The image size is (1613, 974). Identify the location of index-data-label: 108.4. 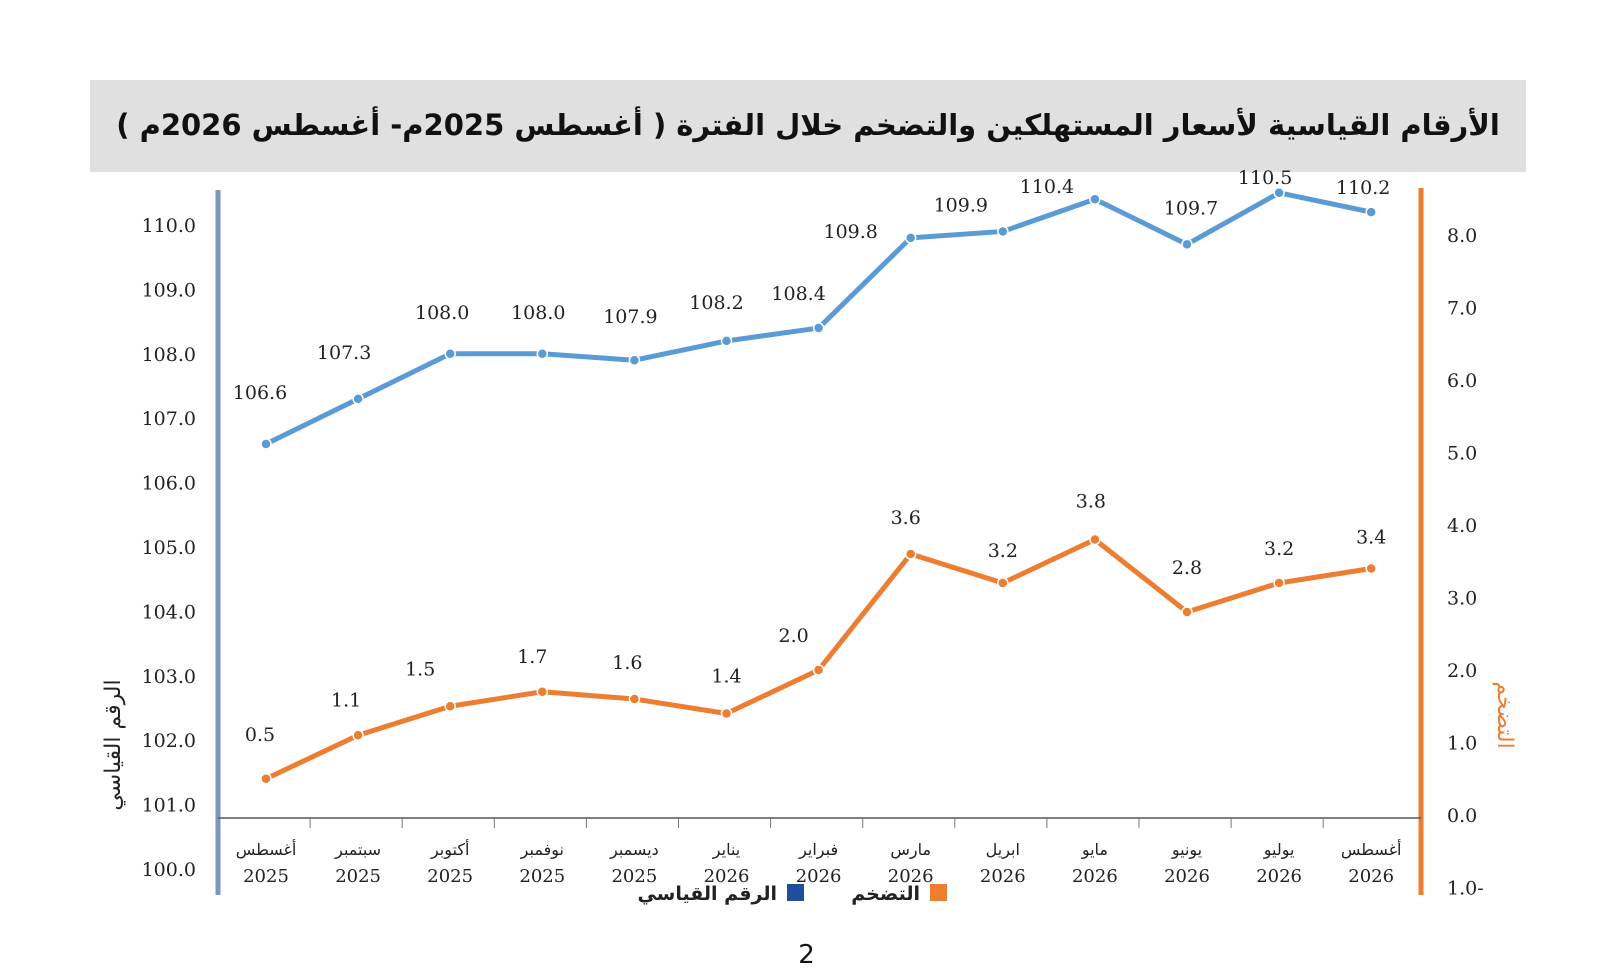
(798, 294).